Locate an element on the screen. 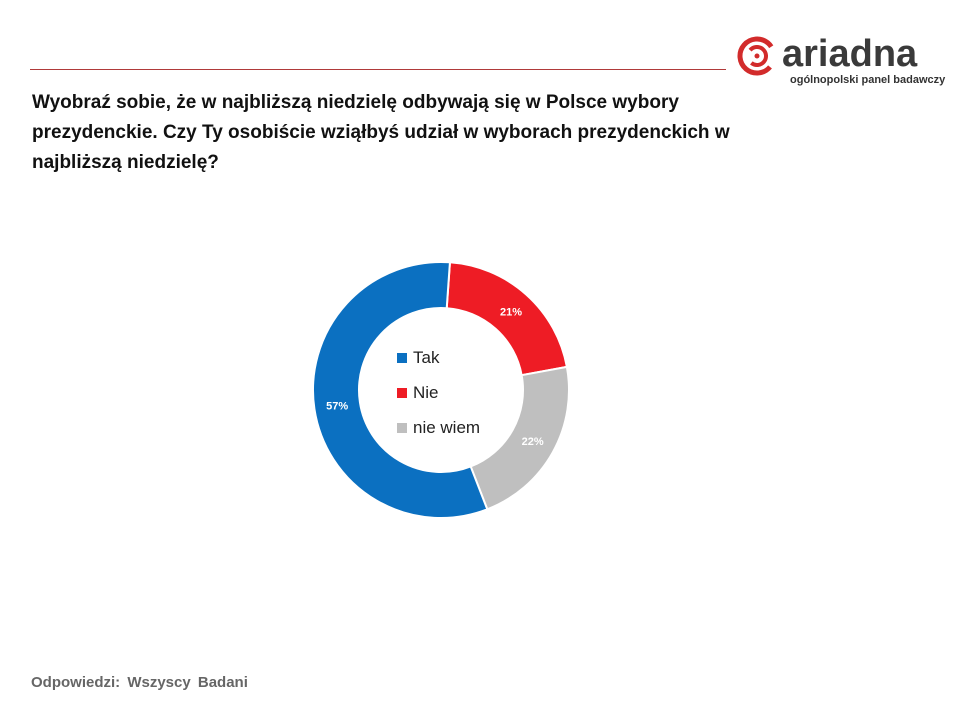  legend-item: Nie is located at coordinates (438, 392).